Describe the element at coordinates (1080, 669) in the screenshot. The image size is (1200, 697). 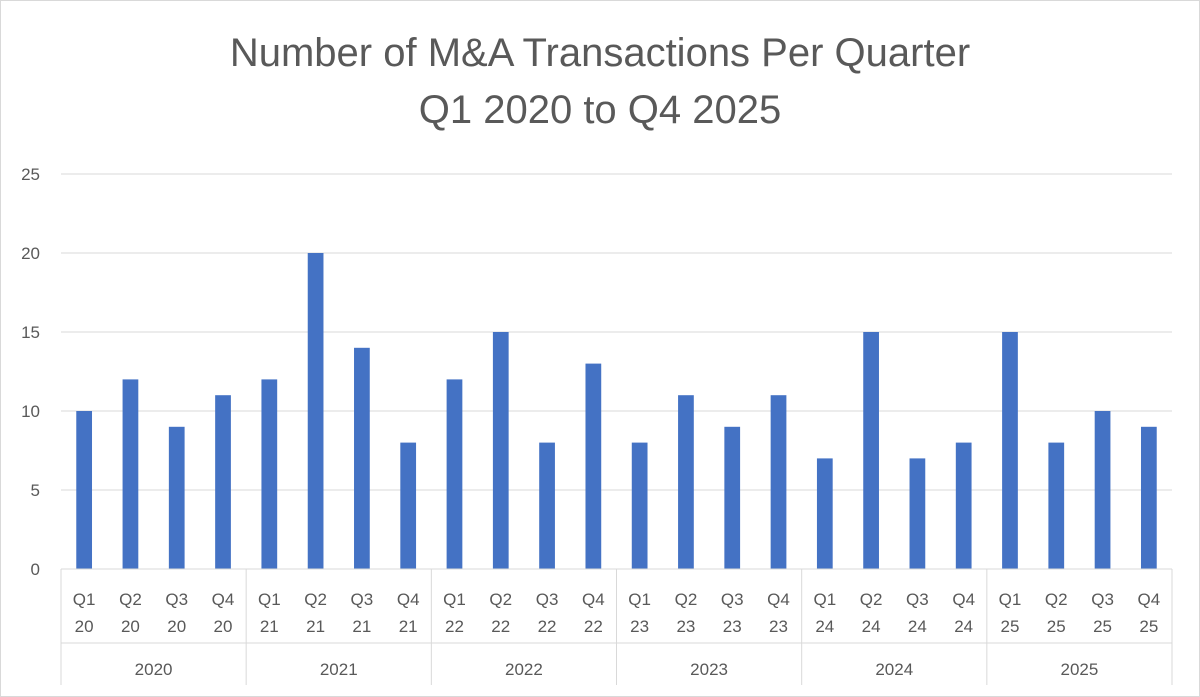
I see `x-group-label: 2025` at that location.